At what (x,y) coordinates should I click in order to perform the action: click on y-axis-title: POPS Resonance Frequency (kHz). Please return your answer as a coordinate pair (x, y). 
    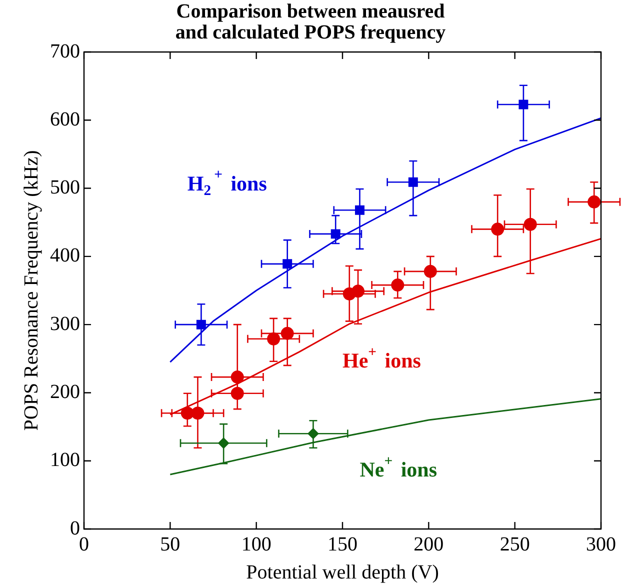
    Looking at the image, I should click on (31, 290).